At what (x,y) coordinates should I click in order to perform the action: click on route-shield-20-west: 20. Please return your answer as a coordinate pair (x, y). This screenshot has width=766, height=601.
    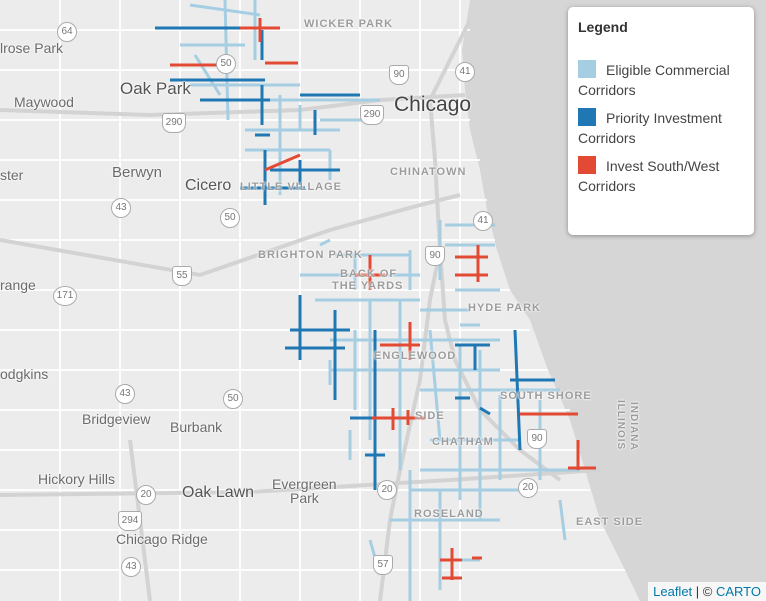
    Looking at the image, I should click on (146, 495).